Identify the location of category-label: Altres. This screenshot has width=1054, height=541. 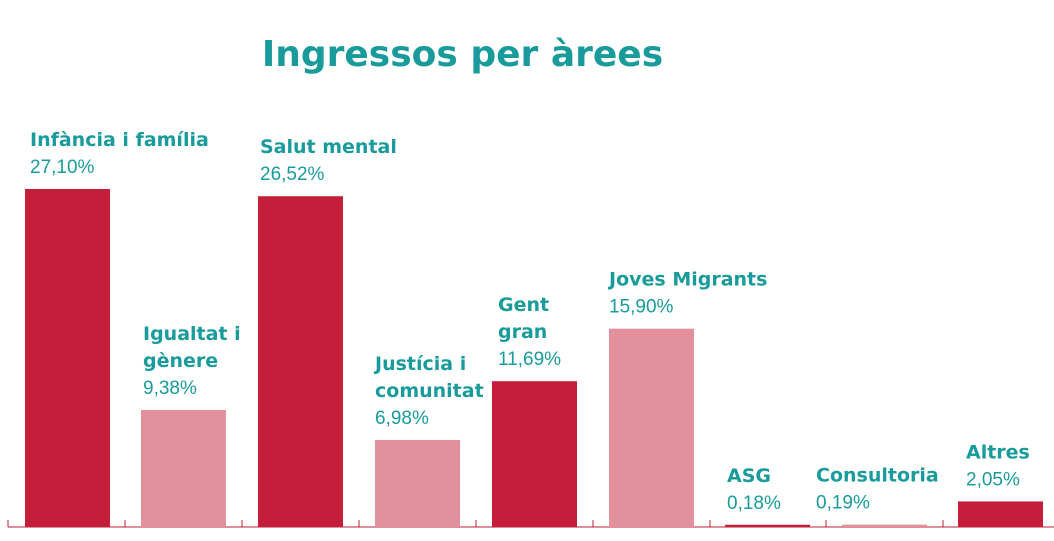
(998, 452).